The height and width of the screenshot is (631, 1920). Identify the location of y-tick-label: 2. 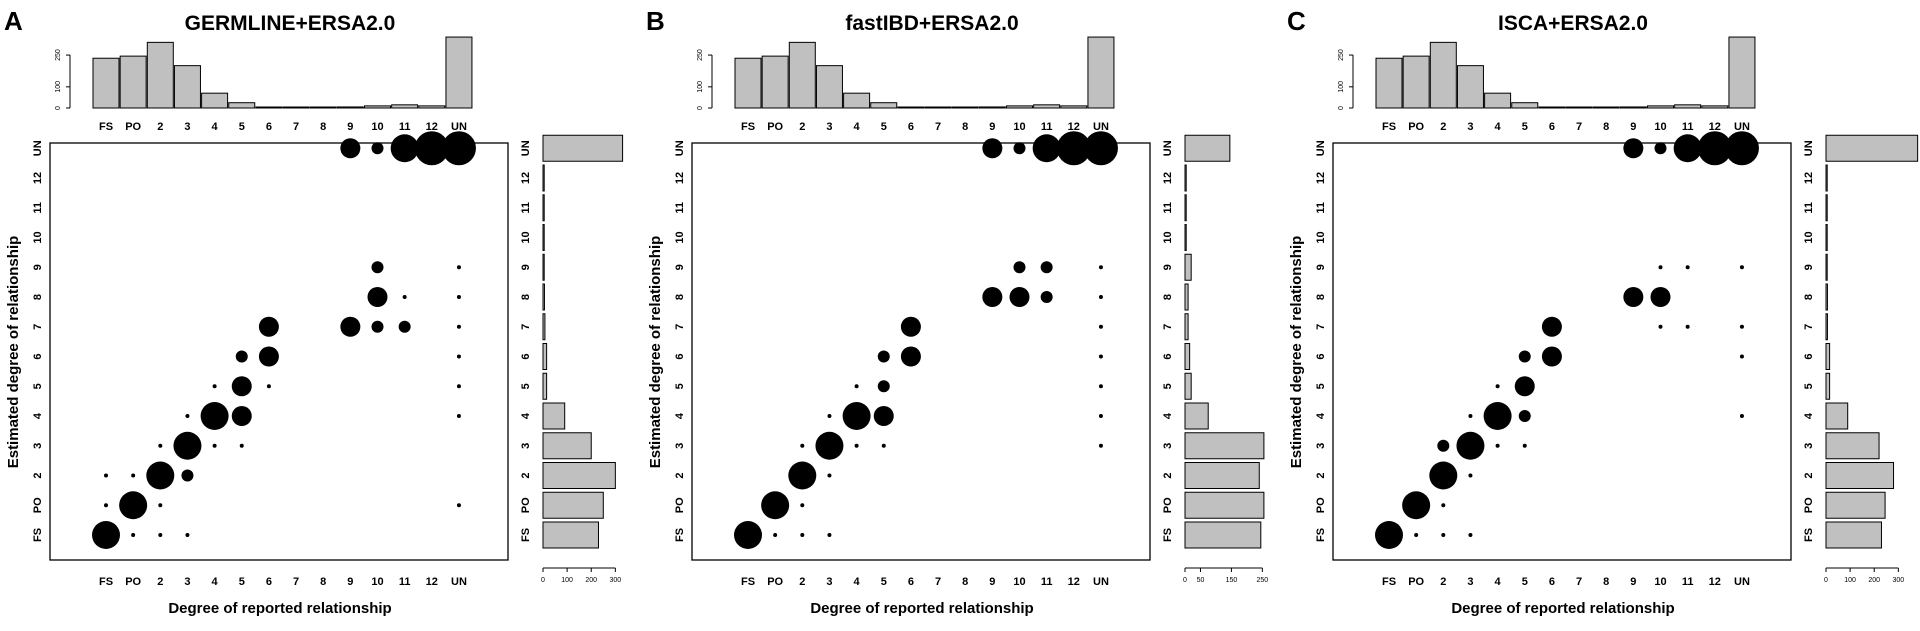
(680, 475).